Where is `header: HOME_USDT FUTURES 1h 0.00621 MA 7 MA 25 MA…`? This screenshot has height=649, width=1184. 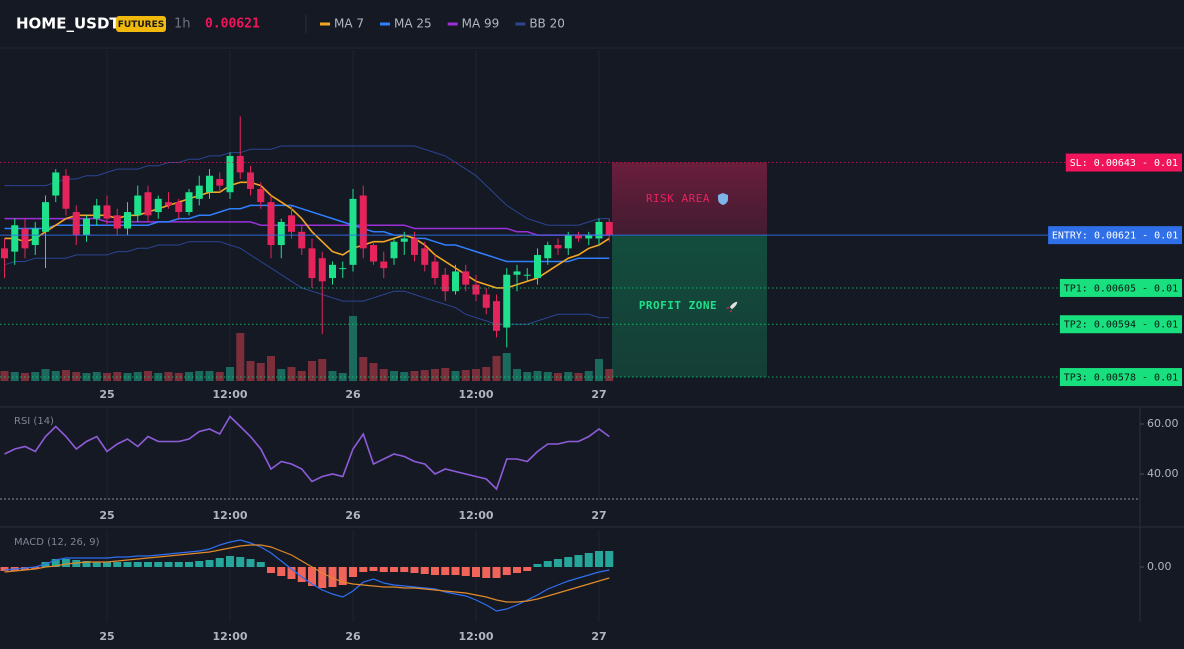
header: HOME_USDT FUTURES 1h 0.00621 MA 7 MA 25 MA… is located at coordinates (290, 24).